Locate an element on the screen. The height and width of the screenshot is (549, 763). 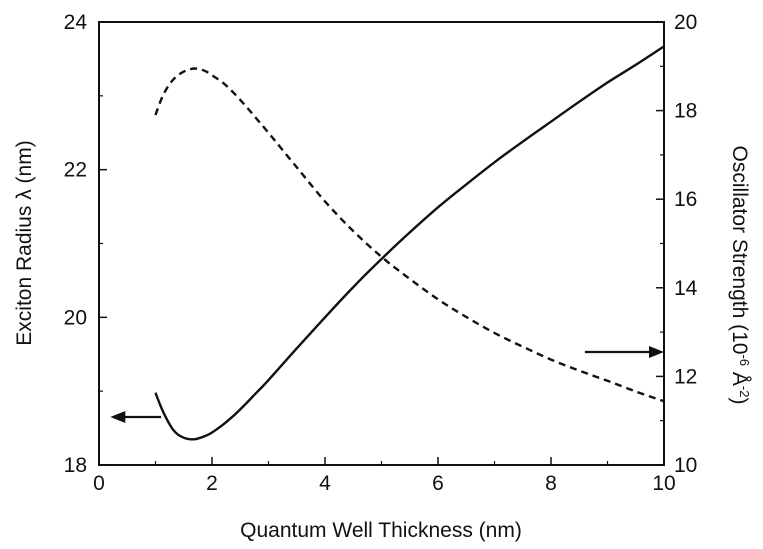
x-tick-label: 4 is located at coordinates (325, 483).